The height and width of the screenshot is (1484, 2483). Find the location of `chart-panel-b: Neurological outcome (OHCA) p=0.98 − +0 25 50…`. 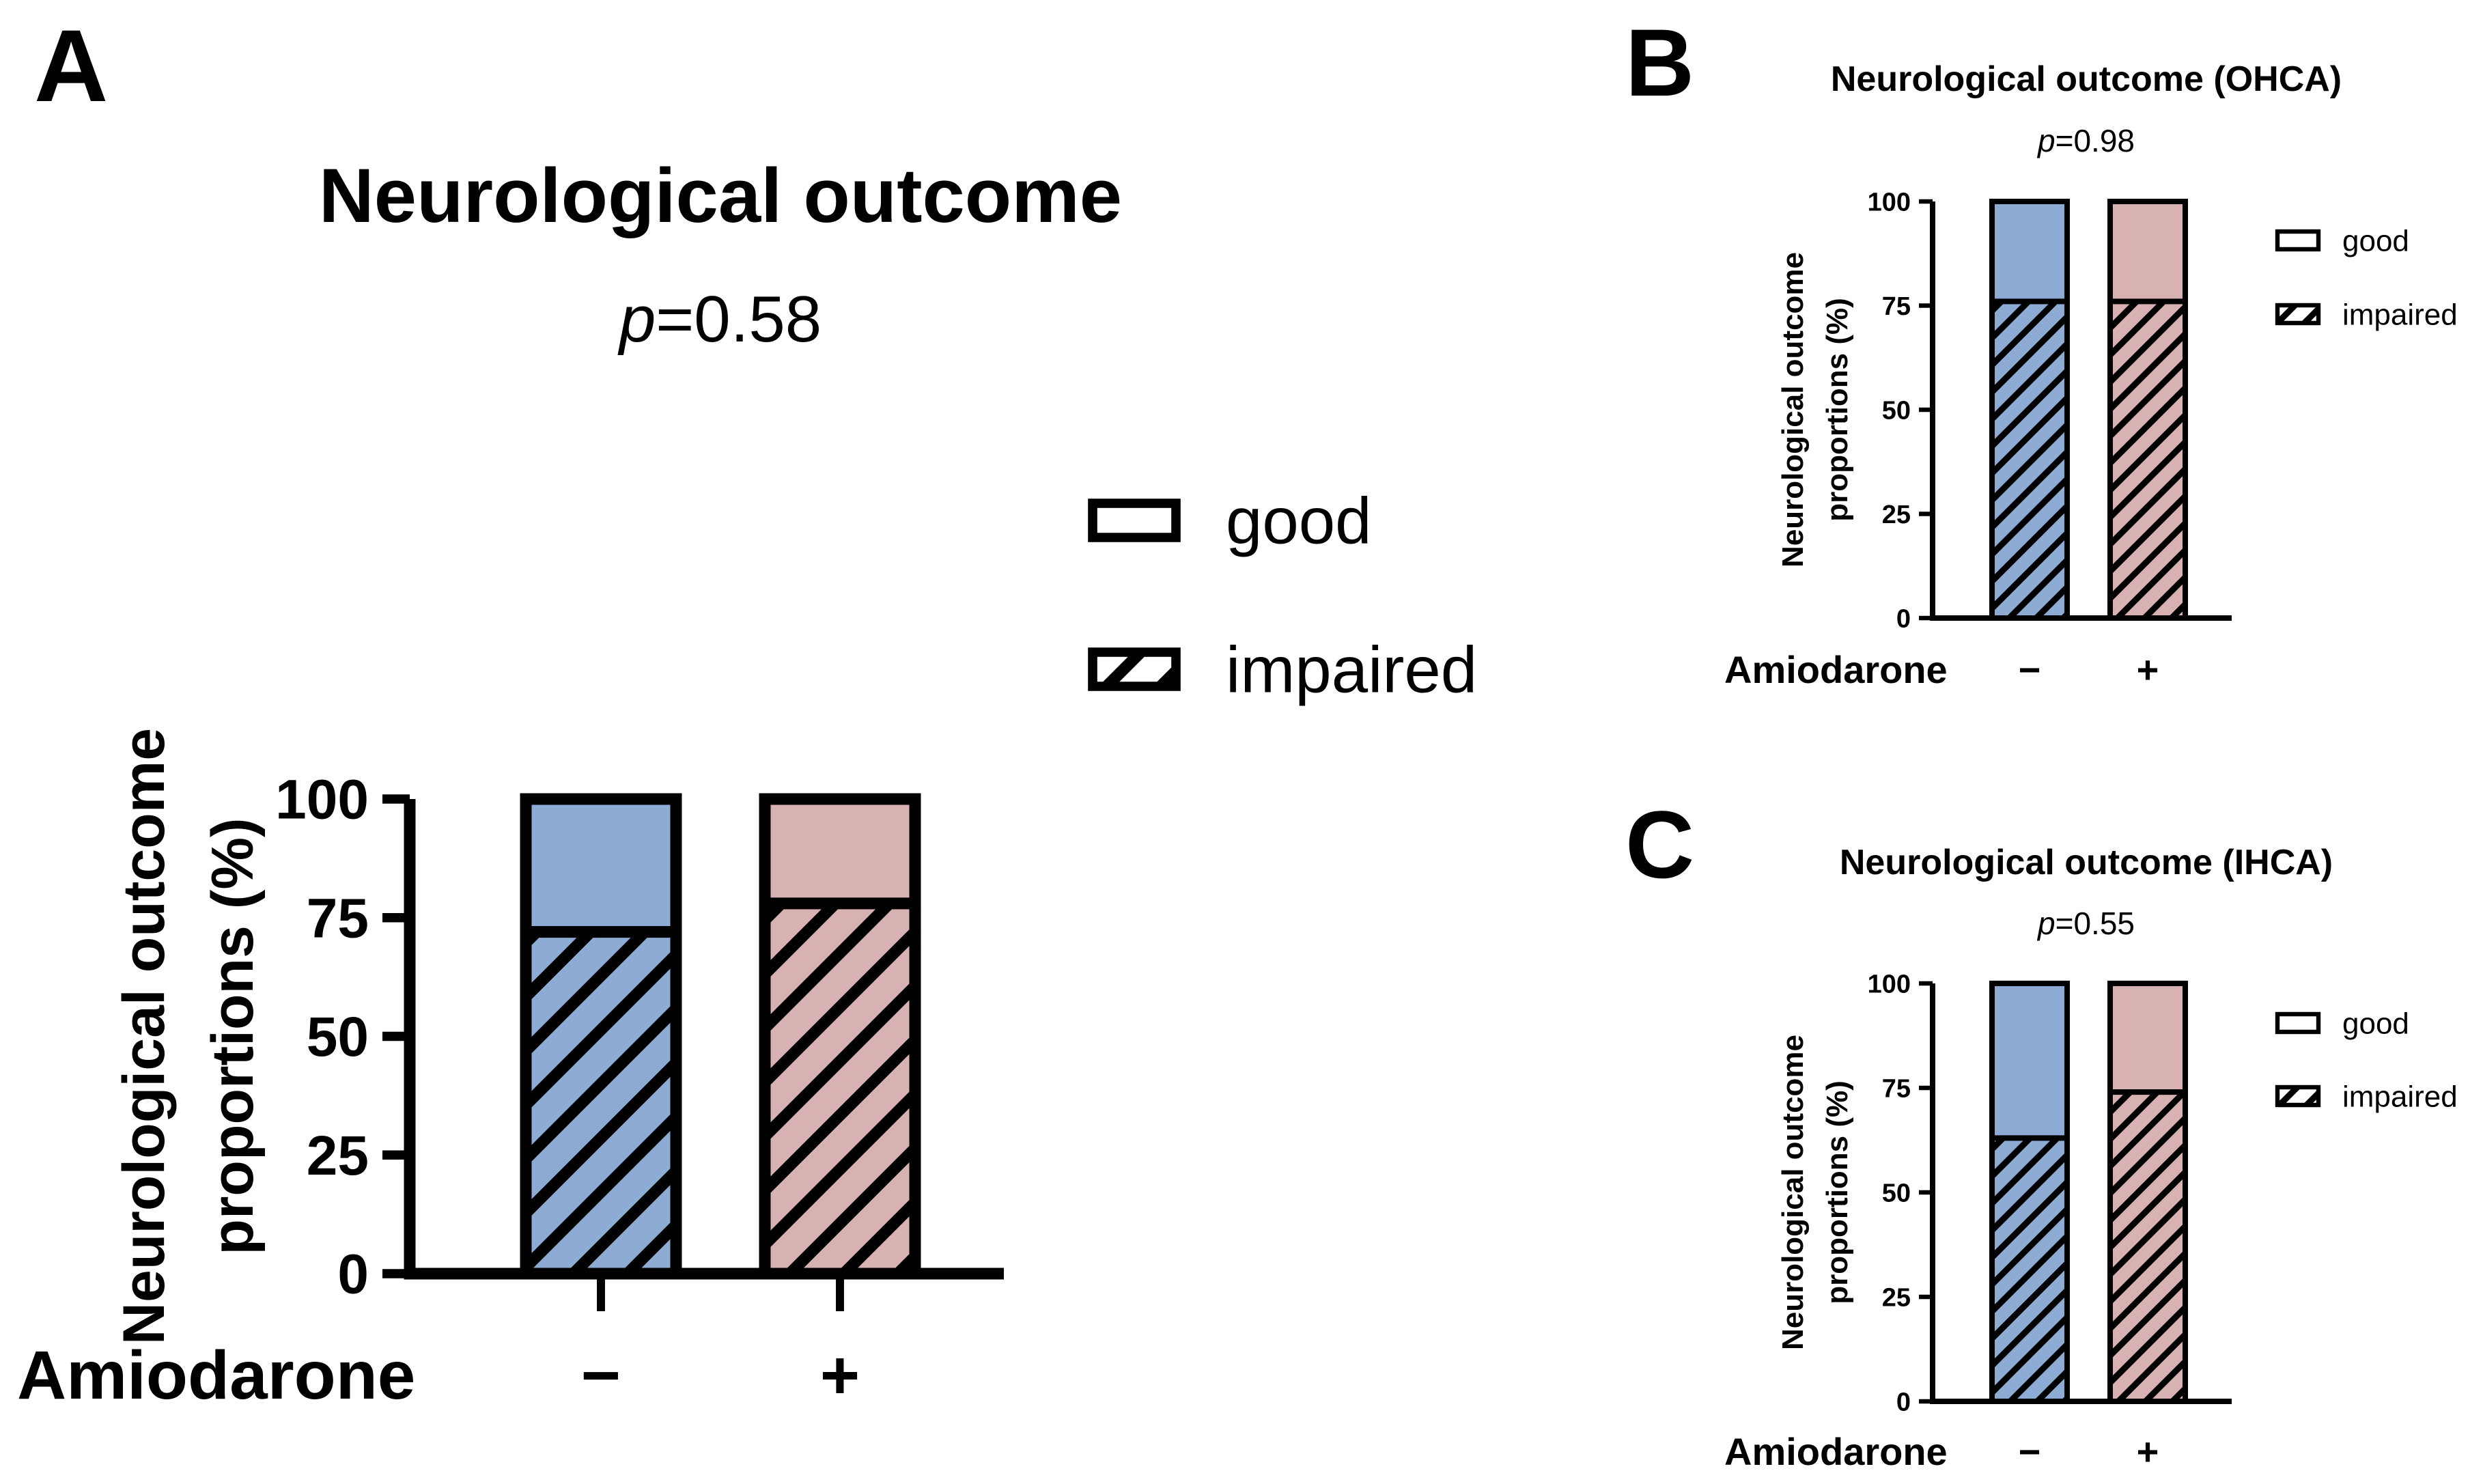

chart-panel-b: Neurological outcome (OHCA) p=0.98 − +0 25 50… is located at coordinates (2091, 375).